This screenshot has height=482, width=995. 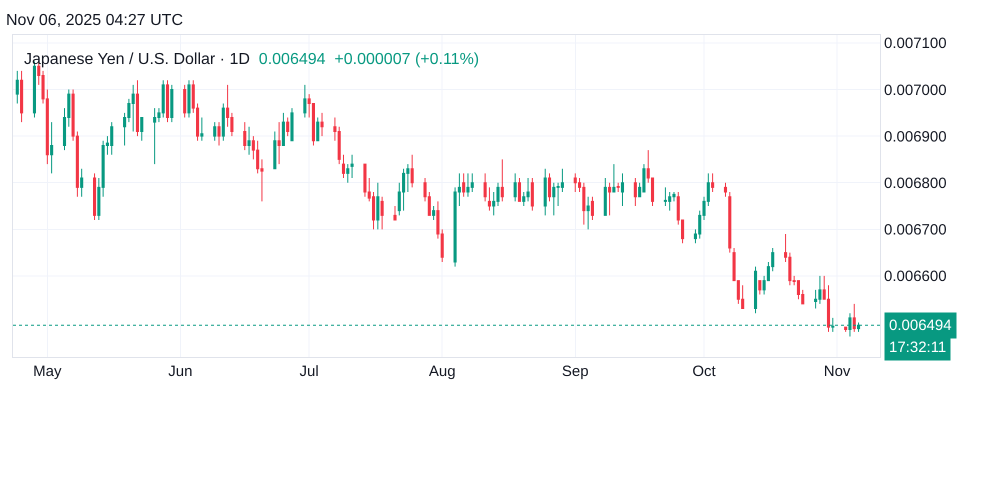 What do you see at coordinates (309, 371) in the screenshot?
I see `x-tick-label: Jul` at bounding box center [309, 371].